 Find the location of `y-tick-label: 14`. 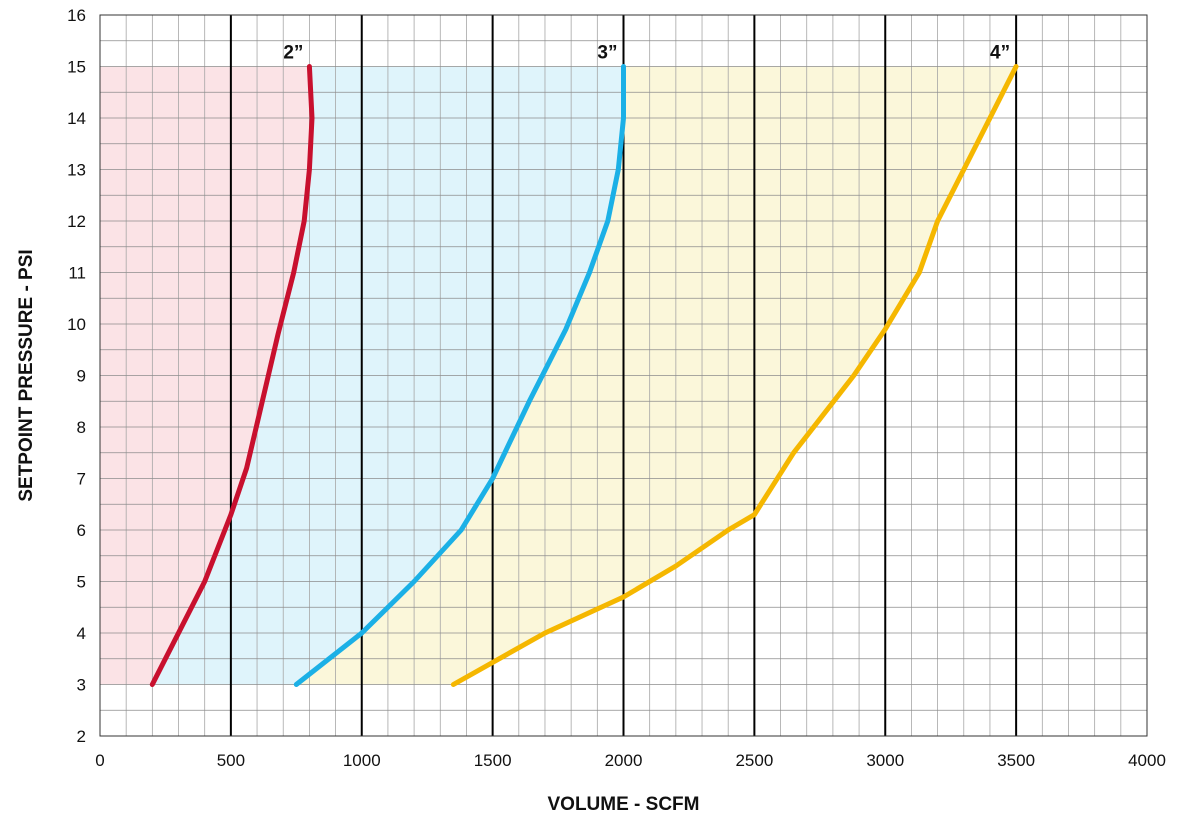

y-tick-label: 14 is located at coordinates (76, 118).